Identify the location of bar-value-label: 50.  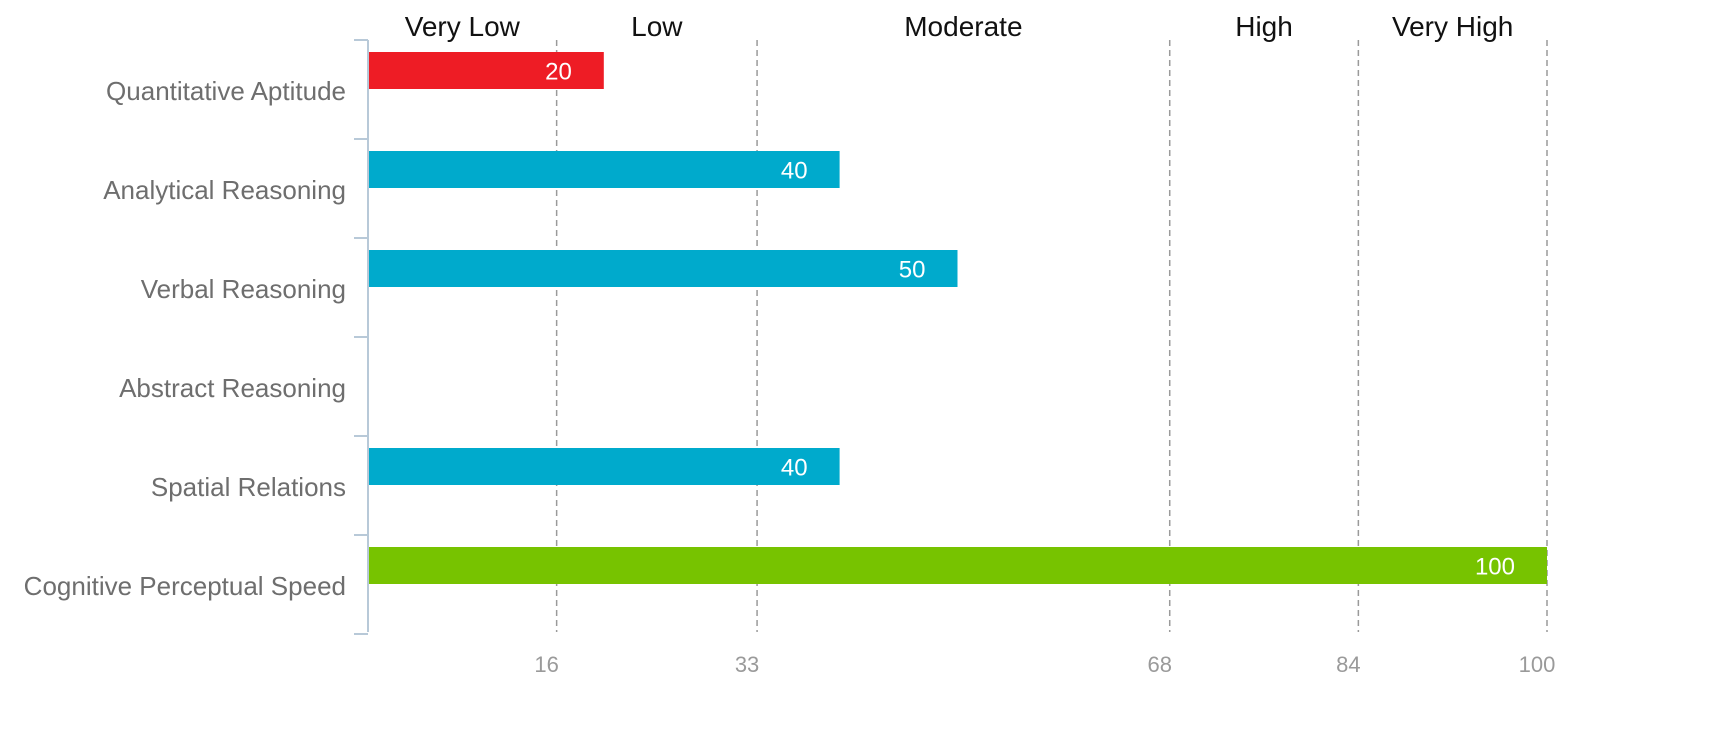
(912, 270).